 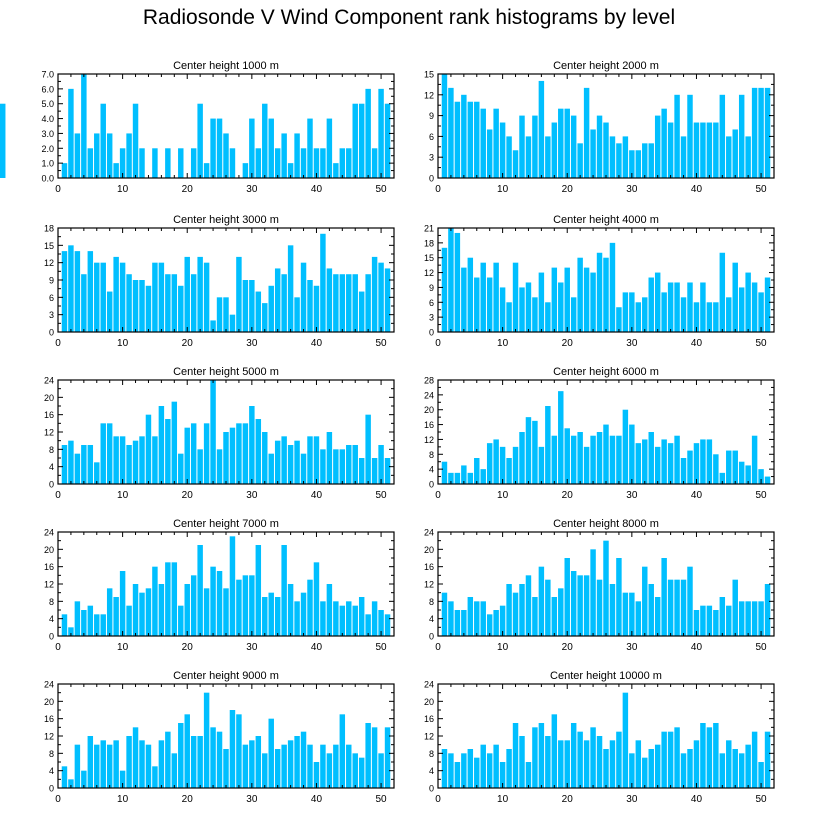 What do you see at coordinates (226, 676) in the screenshot?
I see `panel-title: Center height 9000 m` at bounding box center [226, 676].